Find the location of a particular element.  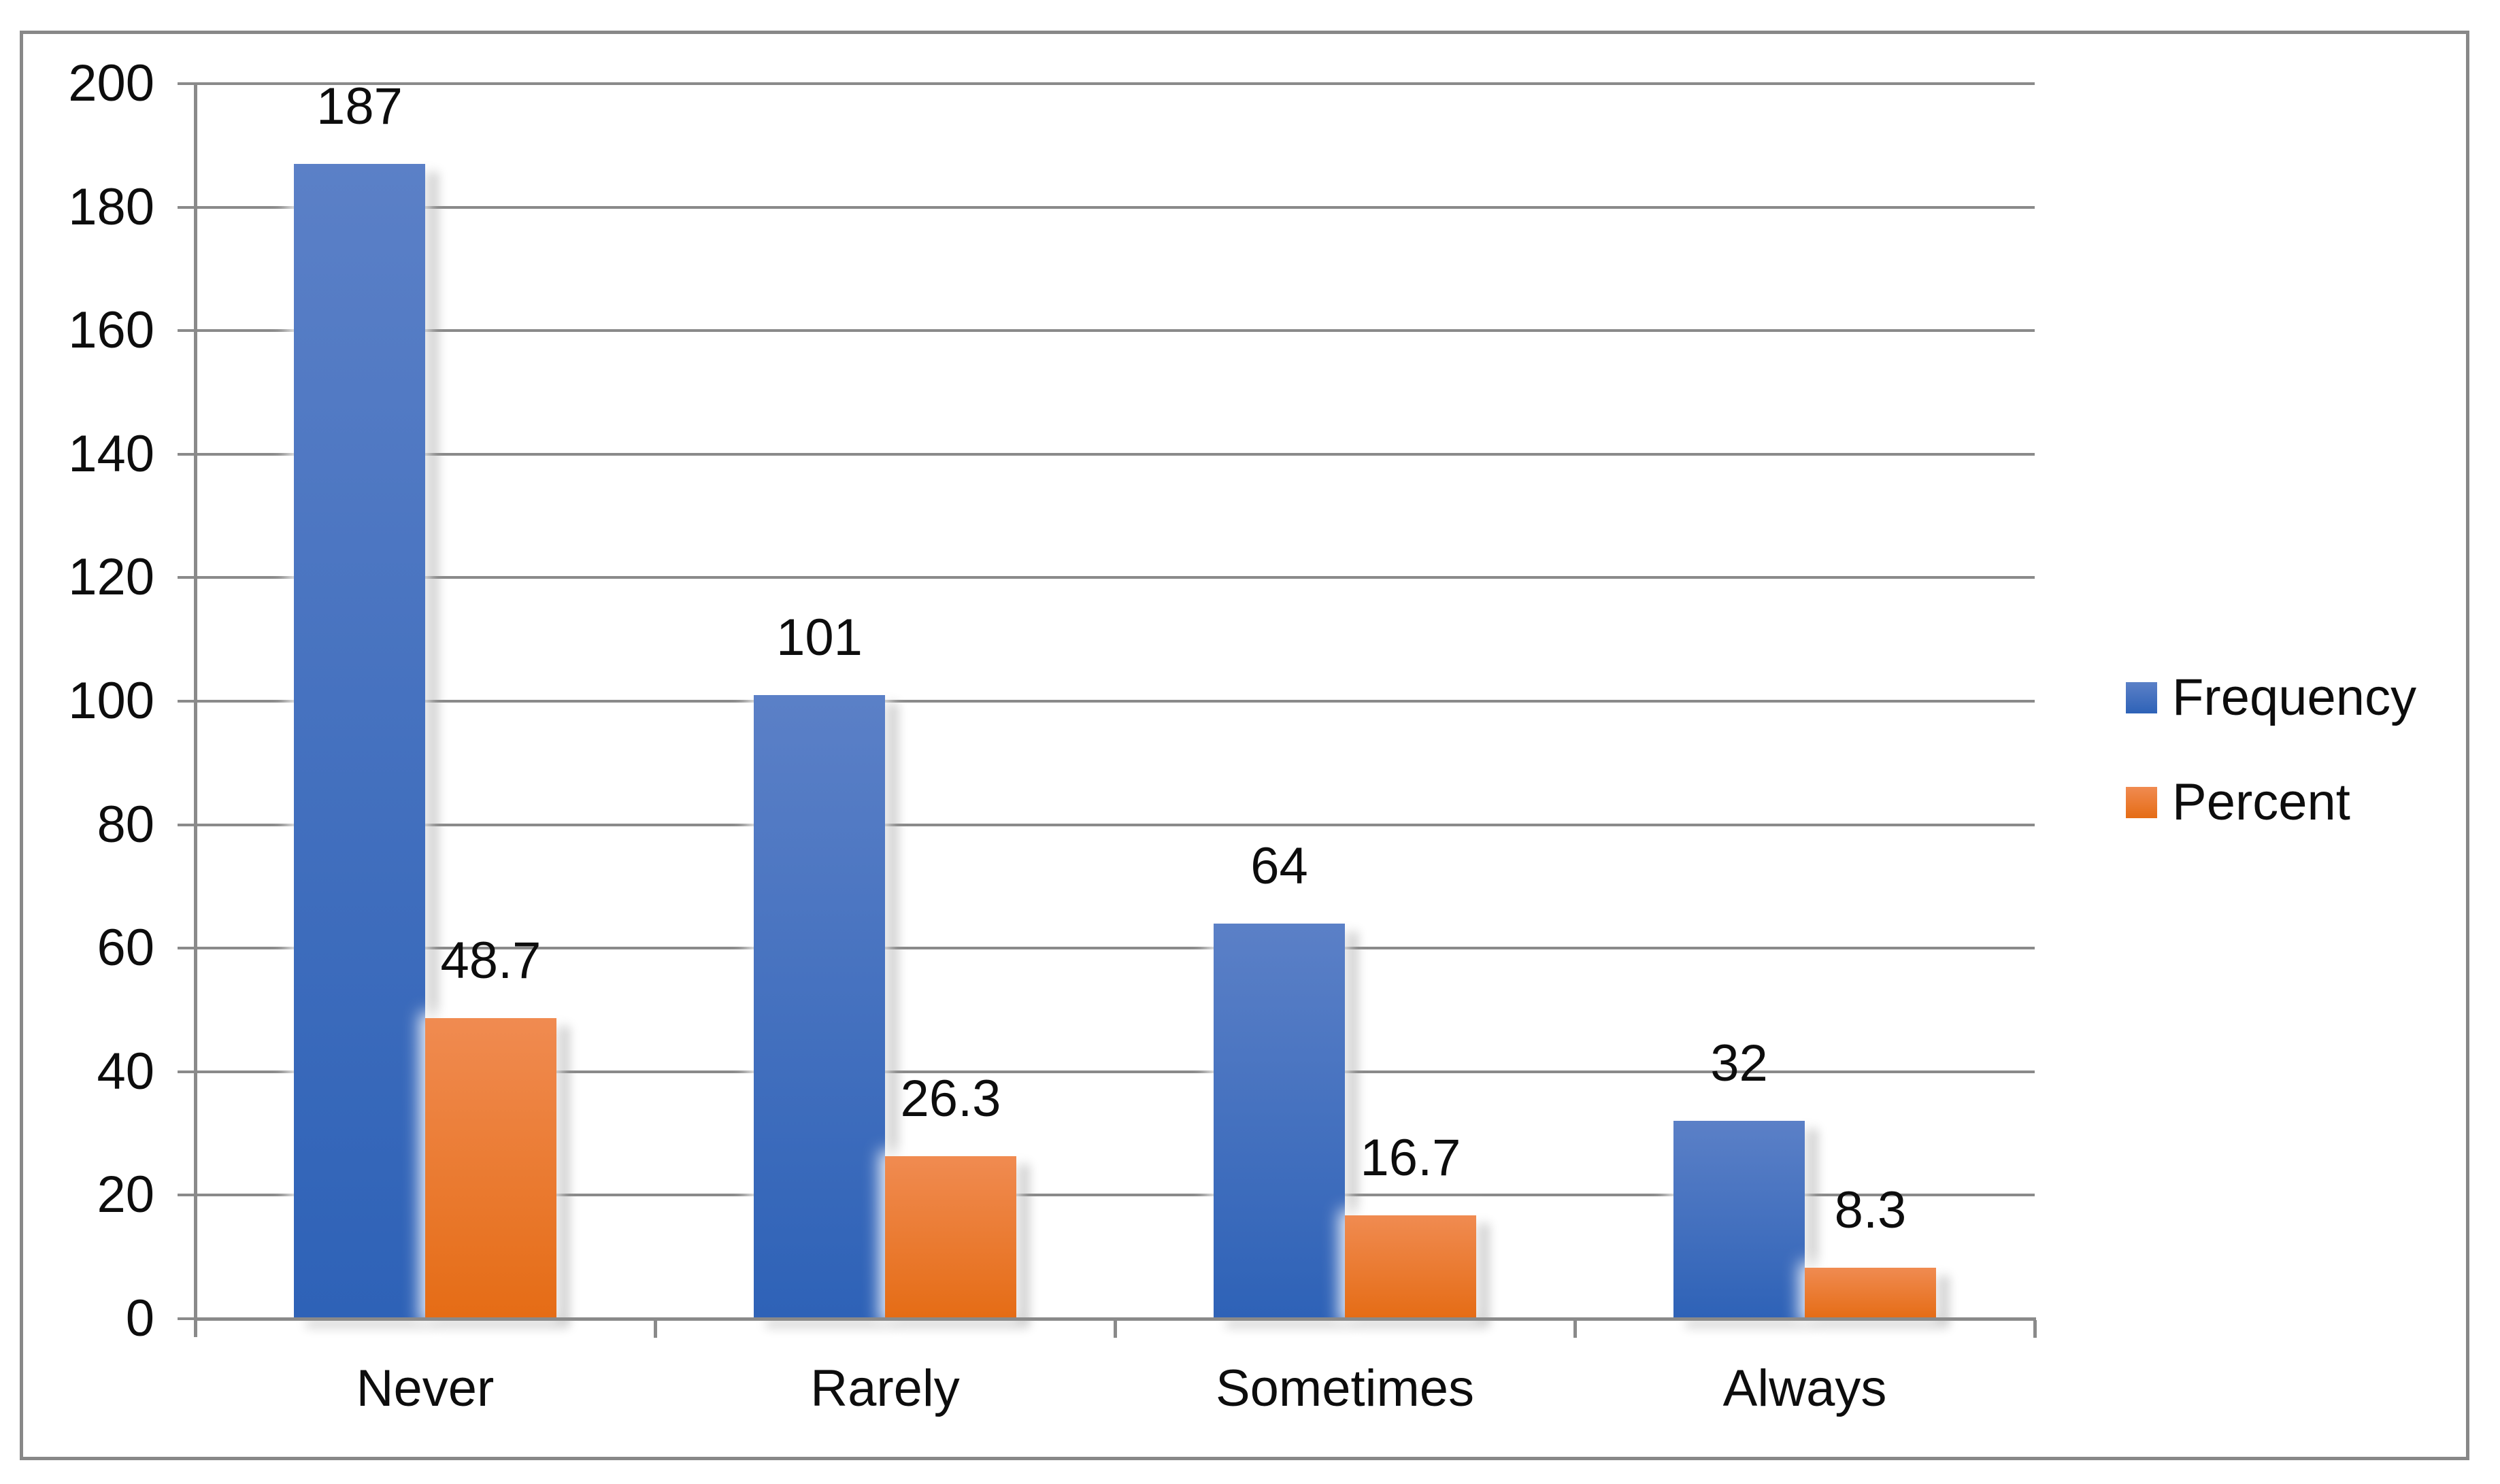

percent-series-swatch-icon is located at coordinates (2141, 802).